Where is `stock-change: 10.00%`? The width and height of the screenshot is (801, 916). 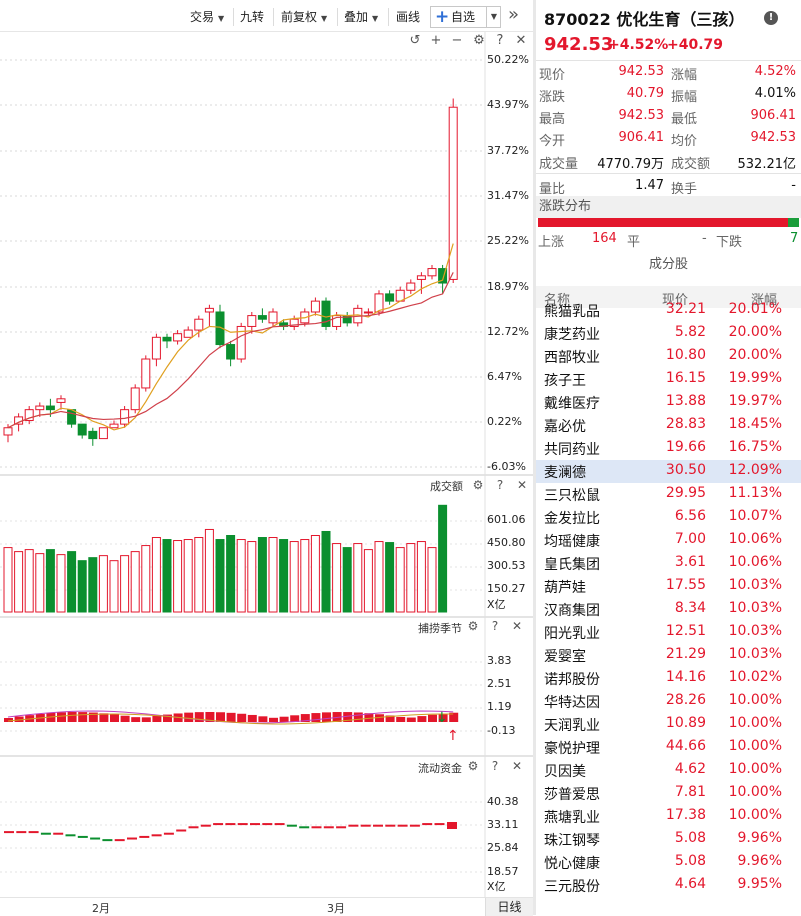 stock-change: 10.00% is located at coordinates (755, 723).